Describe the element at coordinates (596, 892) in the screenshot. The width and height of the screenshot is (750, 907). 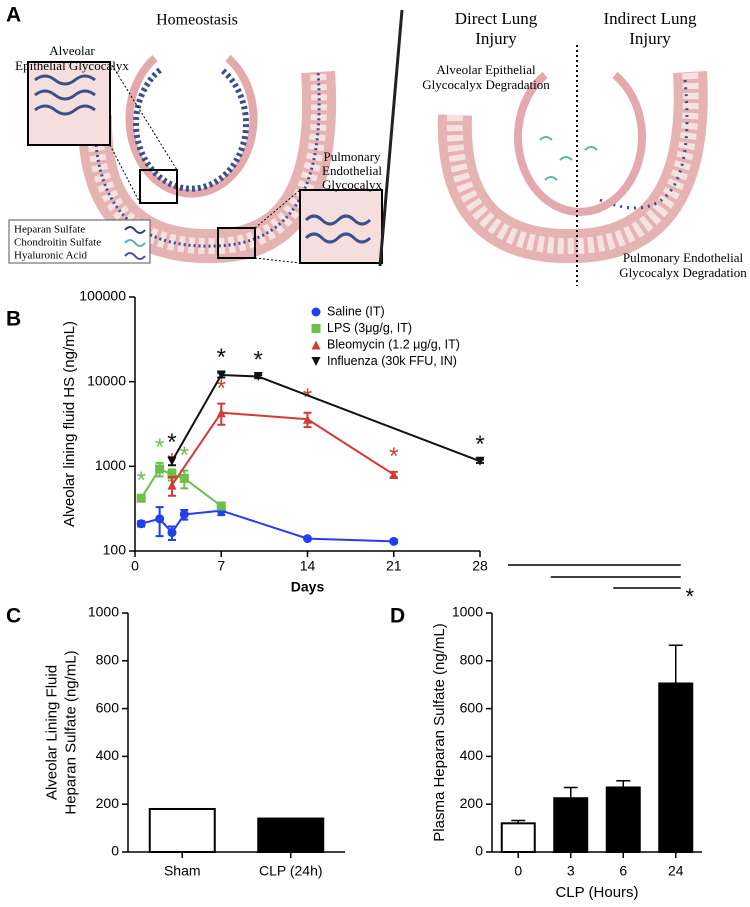
I see `x-axis-label: CLP (Hours)` at that location.